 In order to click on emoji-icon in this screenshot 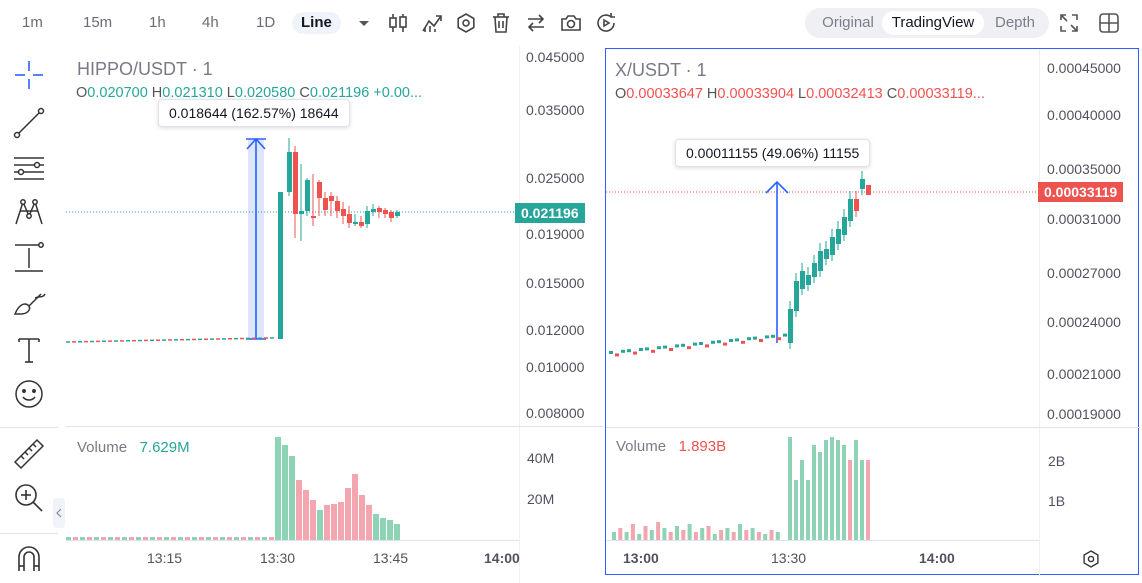, I will do `click(29, 394)`.